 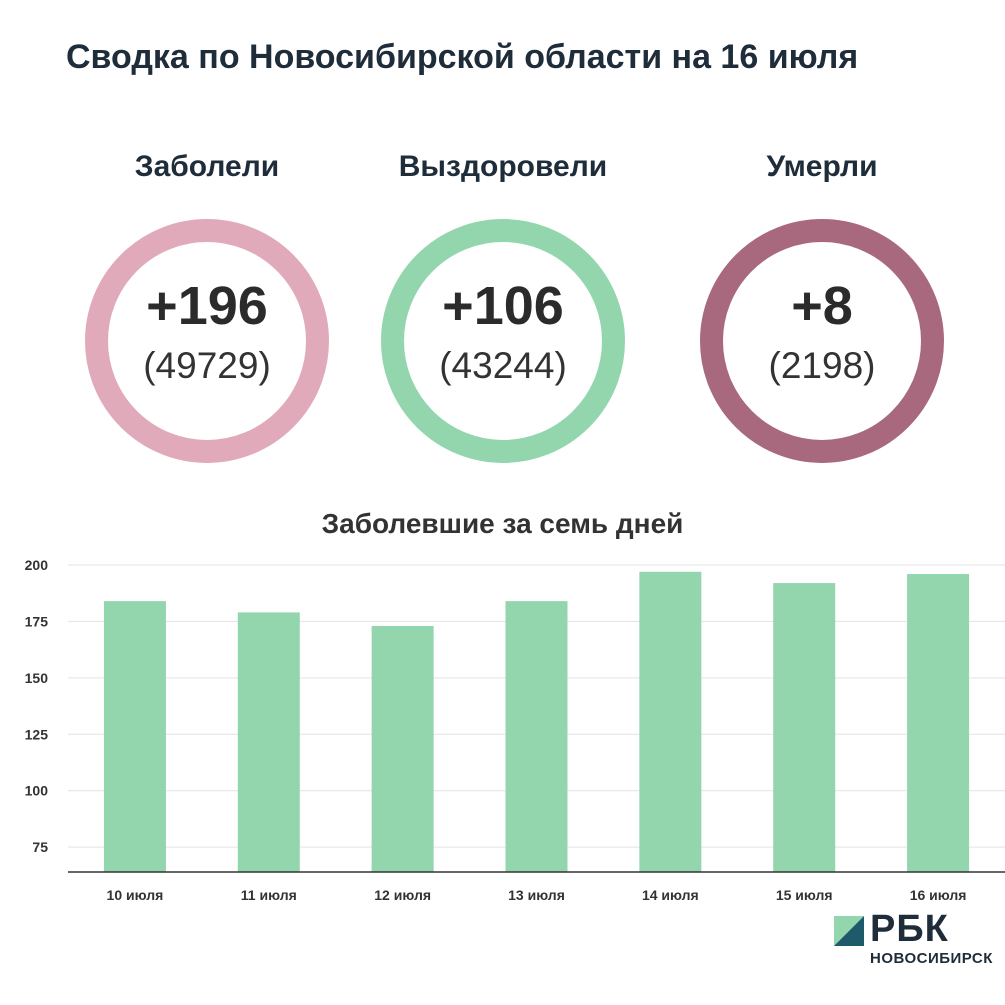 I want to click on rbk-logo-text: РБК, so click(x=909, y=929).